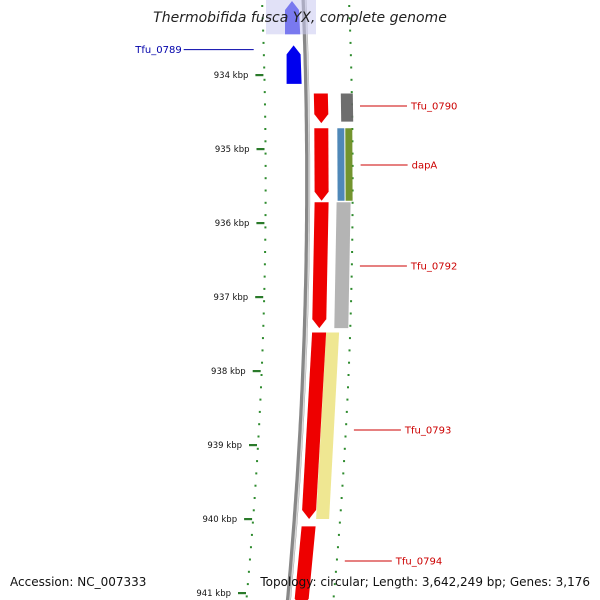 This screenshot has height=600, width=600. What do you see at coordinates (78, 582) in the screenshot?
I see `accession-text: Accession: NC_007333` at bounding box center [78, 582].